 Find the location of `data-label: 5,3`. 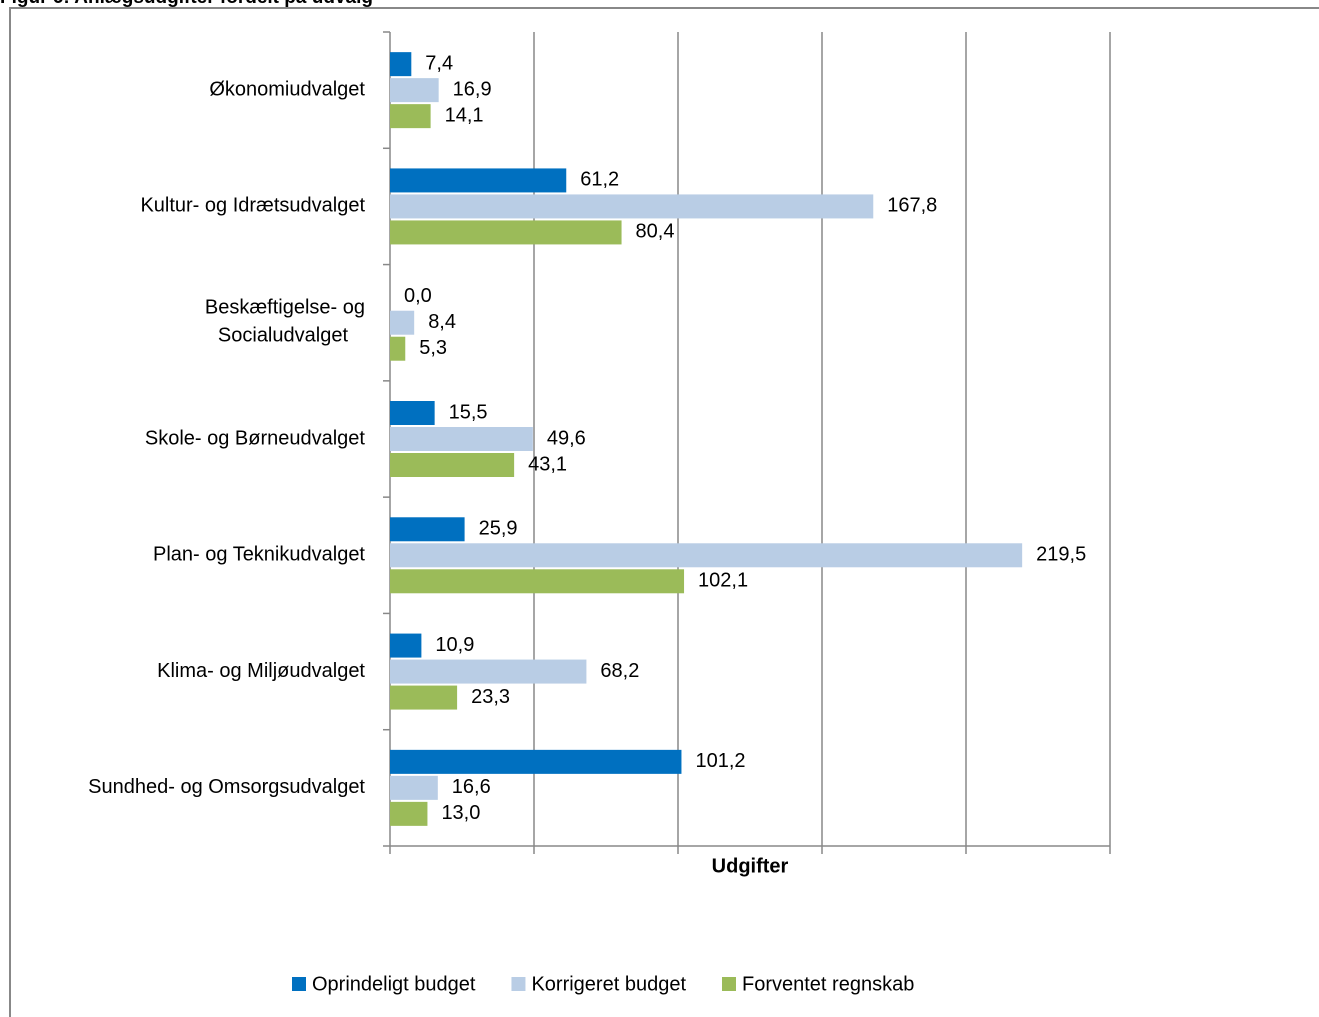

data-label: 5,3 is located at coordinates (433, 348).